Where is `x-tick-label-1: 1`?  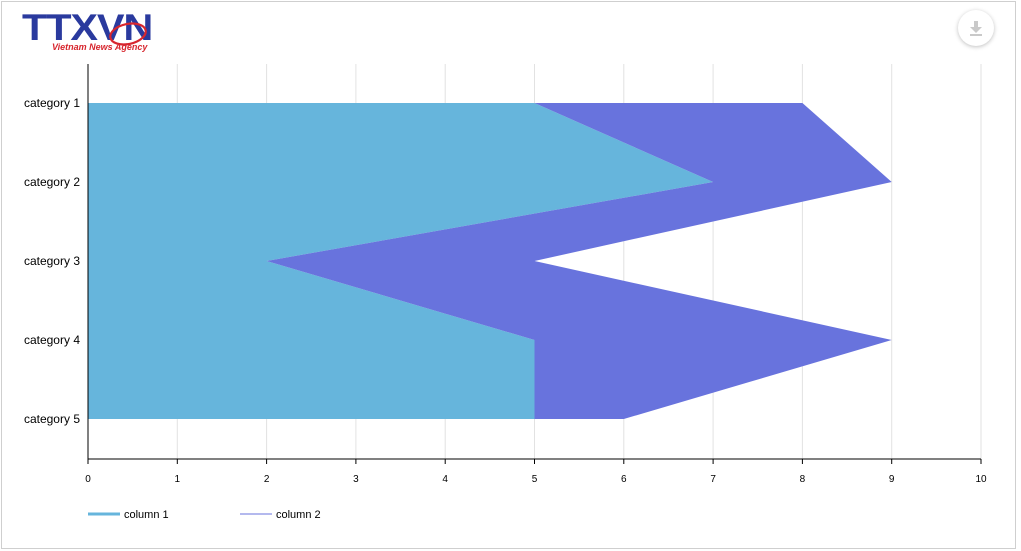
x-tick-label-1: 1 is located at coordinates (178, 479).